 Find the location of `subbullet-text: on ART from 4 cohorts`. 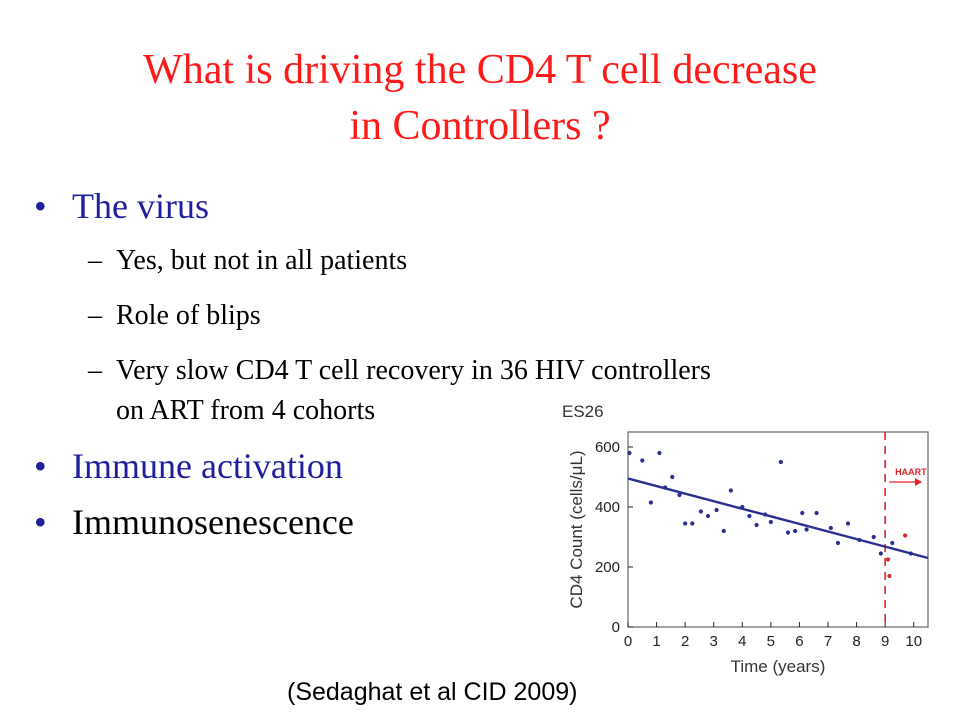

subbullet-text: on ART from 4 cohorts is located at coordinates (246, 410).